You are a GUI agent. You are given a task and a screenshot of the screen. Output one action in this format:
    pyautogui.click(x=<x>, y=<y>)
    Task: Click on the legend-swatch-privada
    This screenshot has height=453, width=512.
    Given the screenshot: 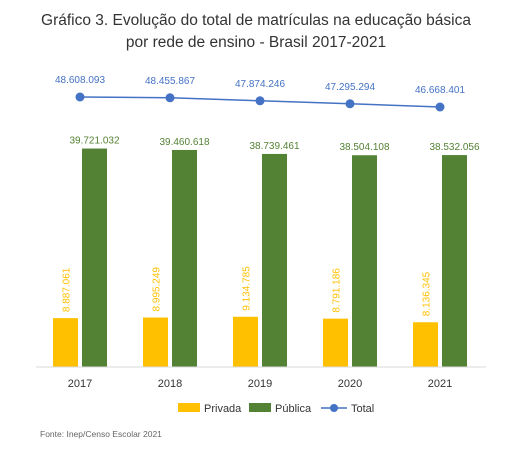 What is the action you would take?
    pyautogui.click(x=189, y=407)
    